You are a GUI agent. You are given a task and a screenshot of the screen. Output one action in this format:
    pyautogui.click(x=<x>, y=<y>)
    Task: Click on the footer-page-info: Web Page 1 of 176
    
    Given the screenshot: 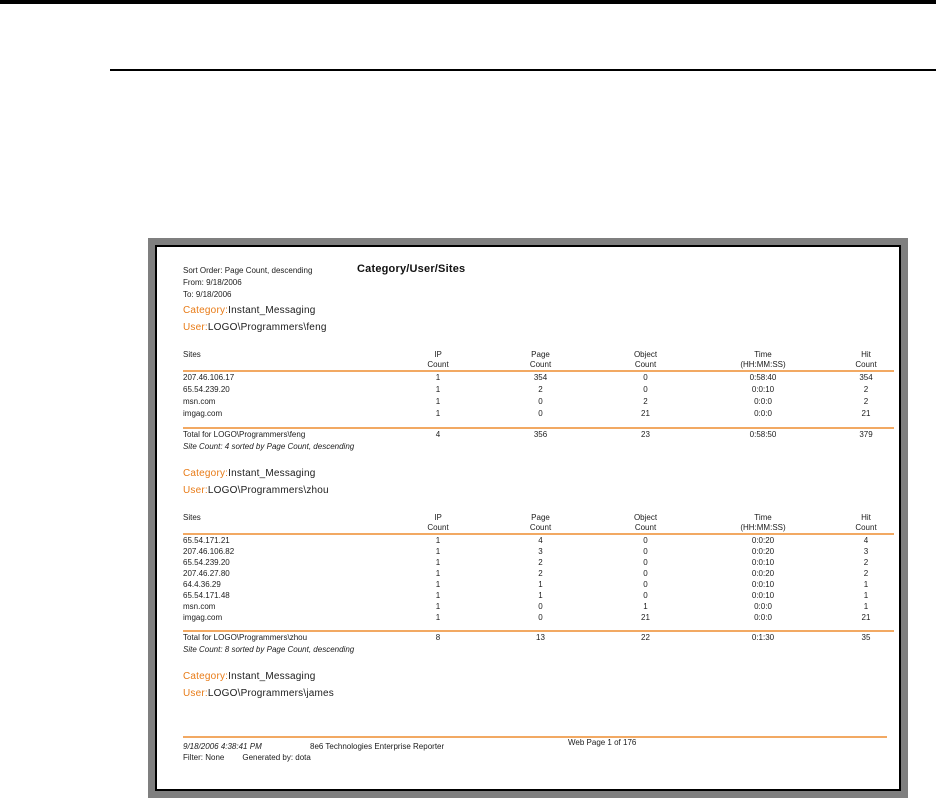 What is the action you would take?
    pyautogui.click(x=602, y=742)
    